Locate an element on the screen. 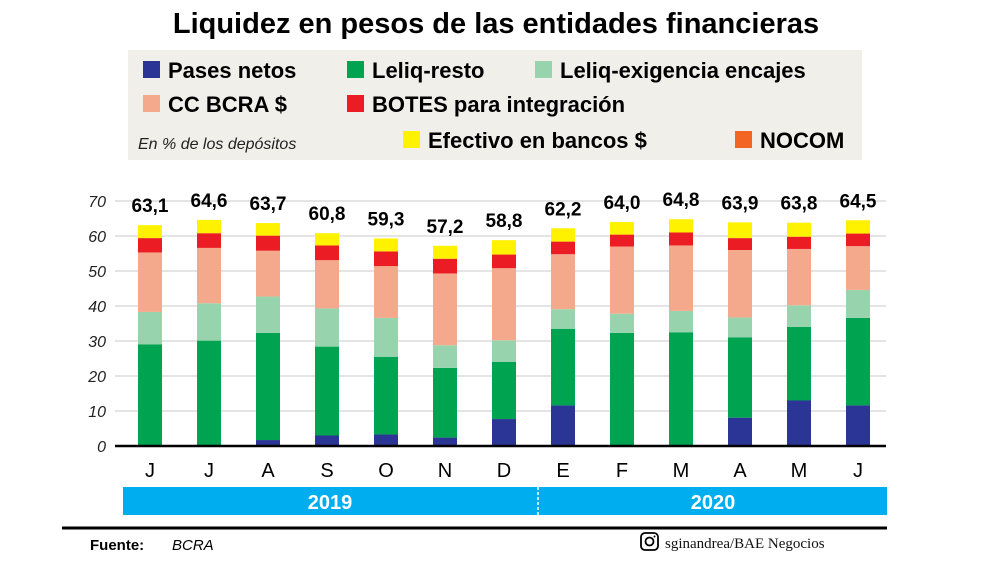 This screenshot has height=563, width=992. total-label: 58,8 is located at coordinates (504, 221).